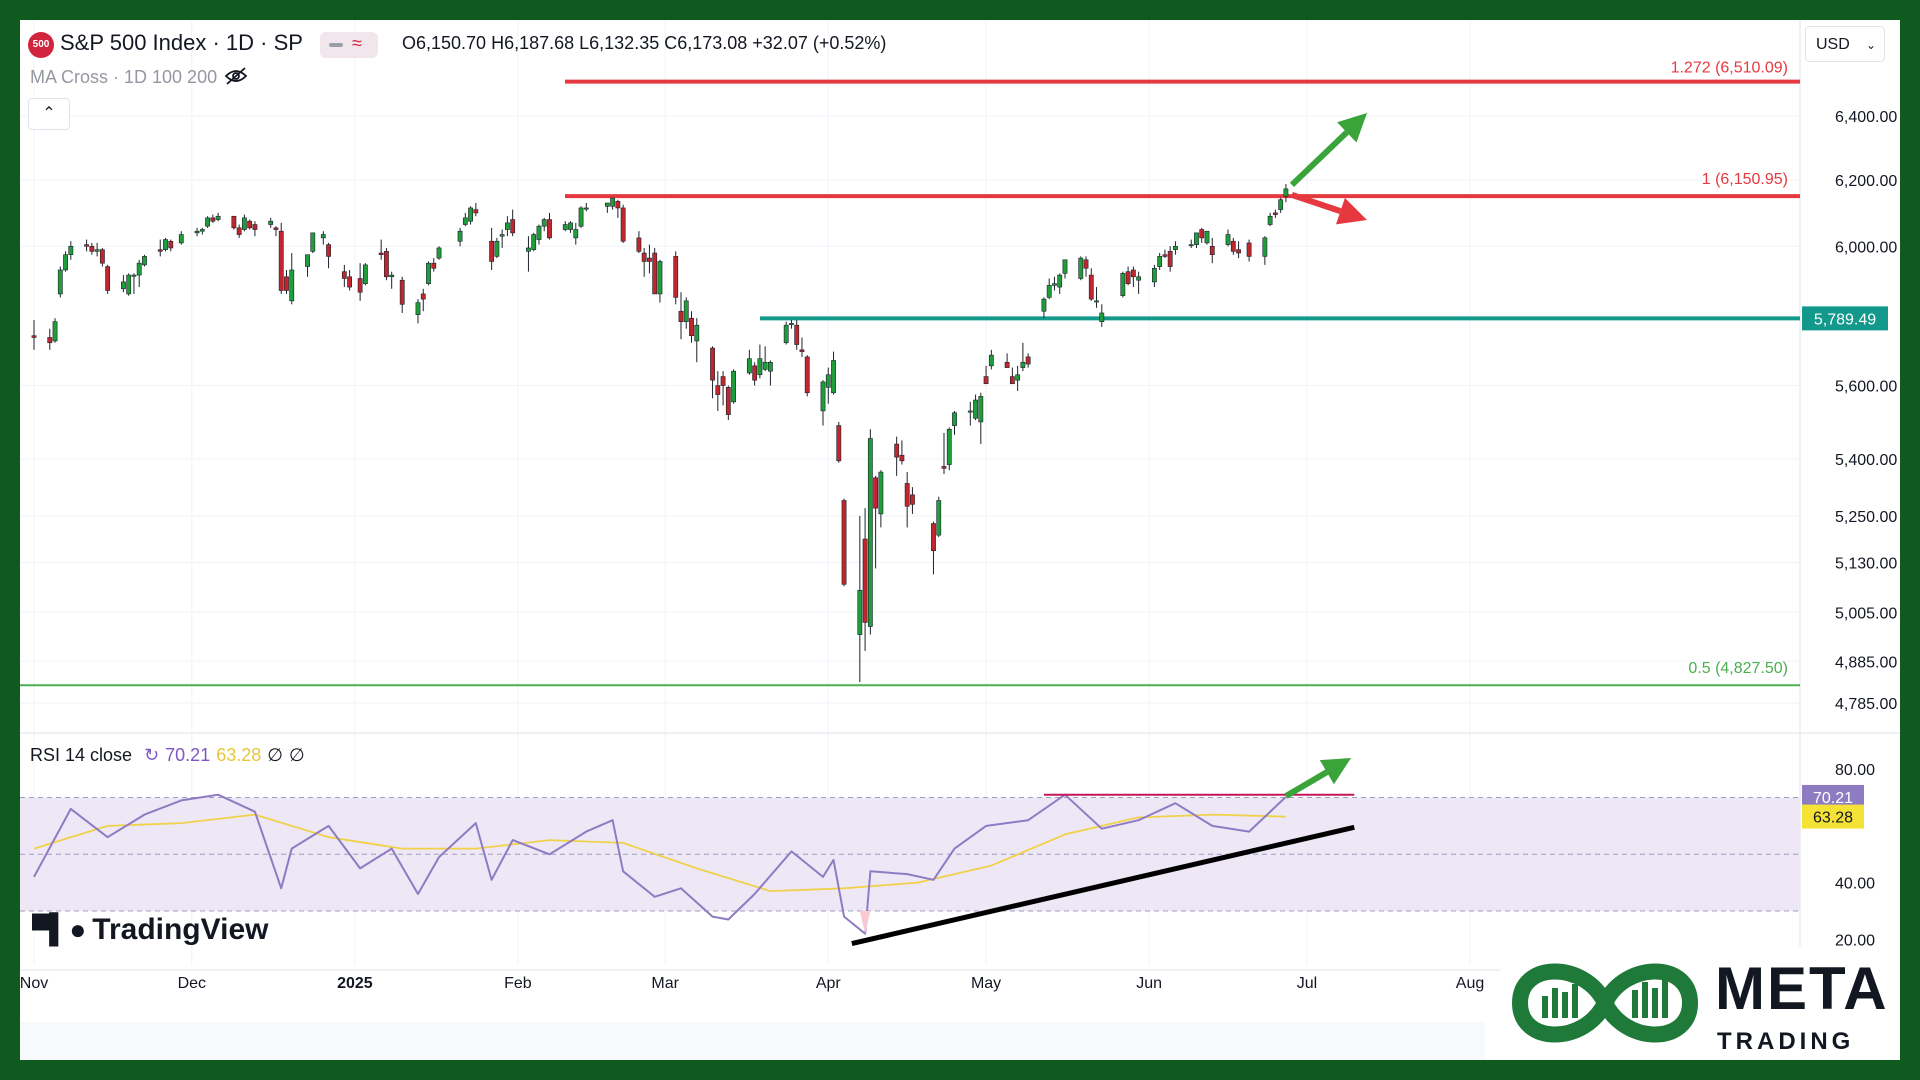 Image resolution: width=1920 pixels, height=1080 pixels. What do you see at coordinates (167, 755) in the screenshot?
I see `rsi-header: RSI 14 close ↻ 70.21 63.28 ∅ ∅` at bounding box center [167, 755].